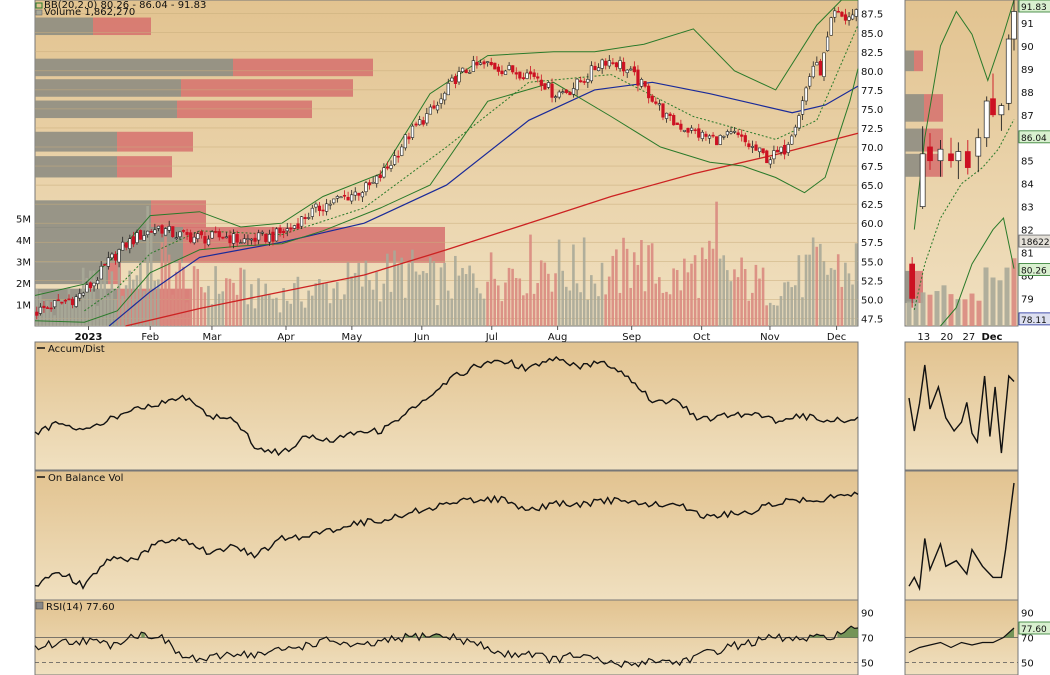 This screenshot has width=1050, height=675. Describe the element at coordinates (847, 632) in the screenshot. I see `rsi-overbought-fill` at that location.